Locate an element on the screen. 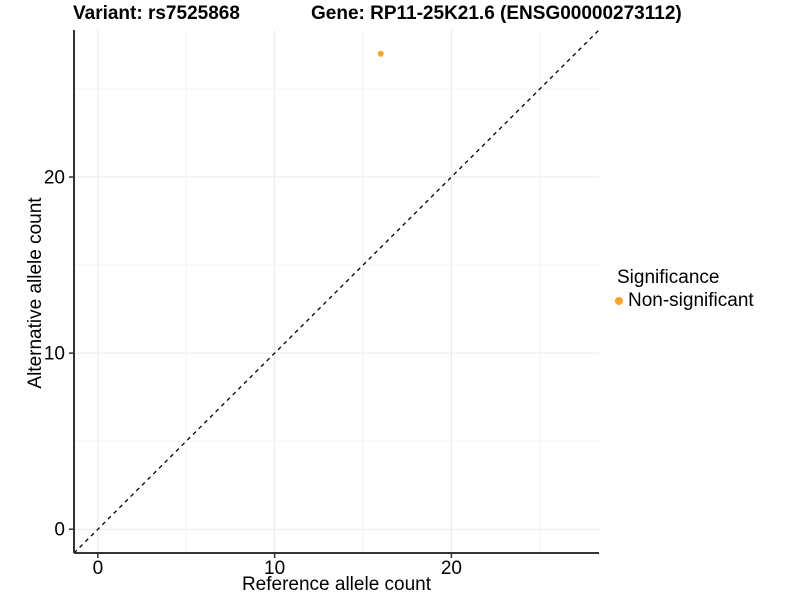 This screenshot has height=600, width=800. x-tick-label: 0 is located at coordinates (98, 568).